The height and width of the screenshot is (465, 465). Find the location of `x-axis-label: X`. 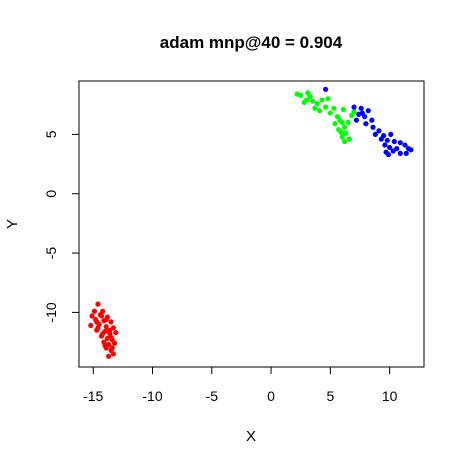

x-axis-label: X is located at coordinates (251, 436).